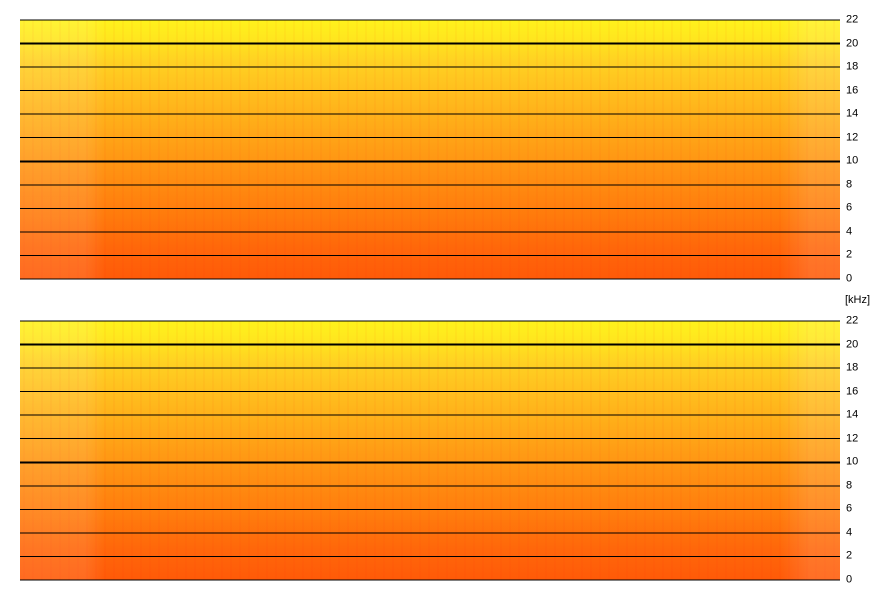 Image resolution: width=882 pixels, height=600 pixels. I want to click on frequency-unit-label: [kHz], so click(858, 300).